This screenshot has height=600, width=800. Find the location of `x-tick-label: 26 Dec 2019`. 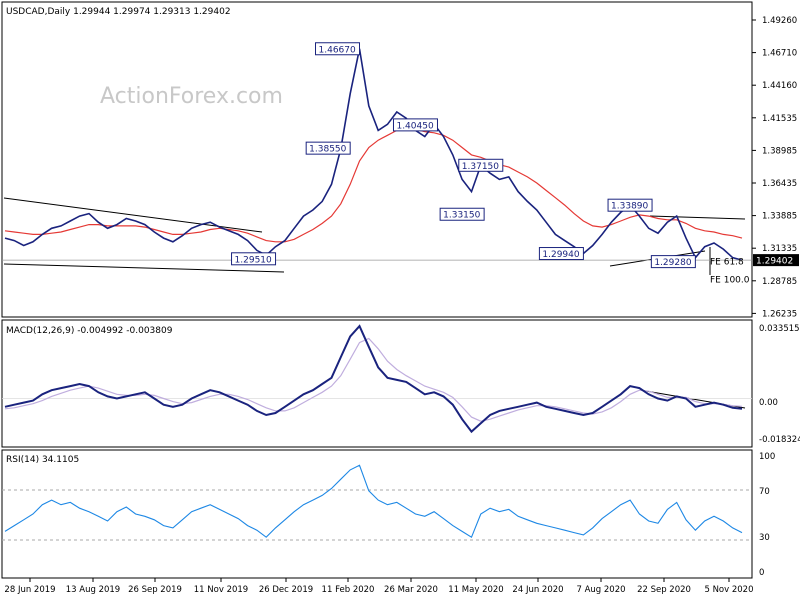

x-tick-label: 26 Dec 2019 is located at coordinates (286, 590).